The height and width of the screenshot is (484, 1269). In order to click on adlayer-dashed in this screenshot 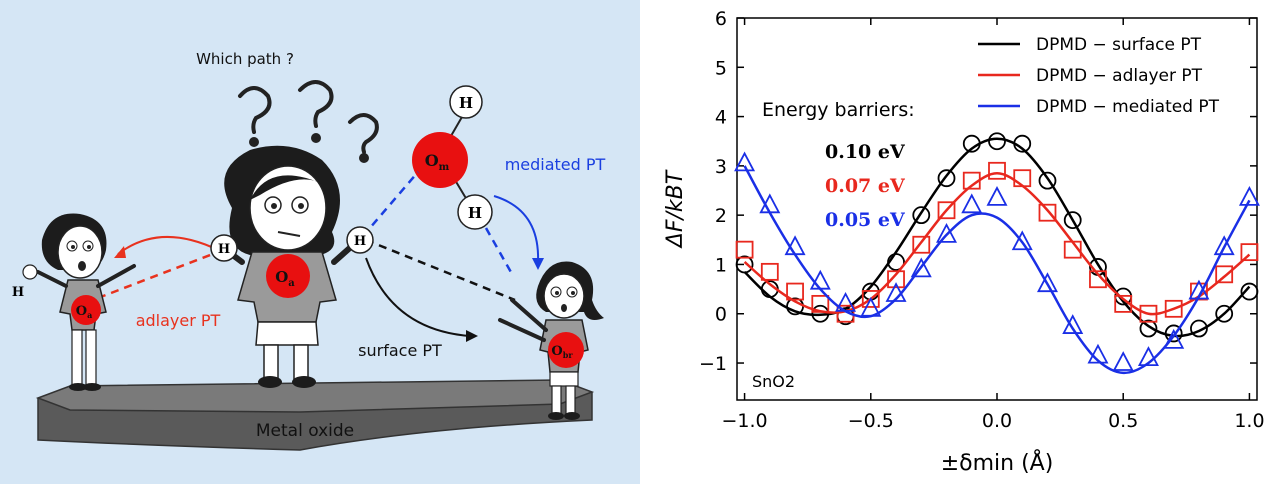, I will do `click(158, 275)`.